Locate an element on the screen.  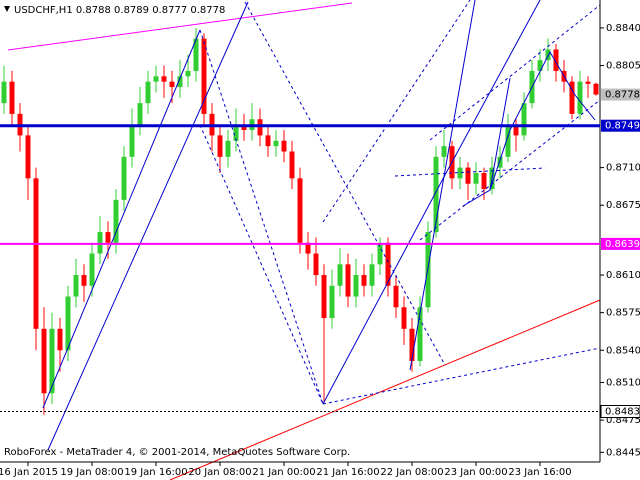
price-label: 0.8483 is located at coordinates (622, 412).